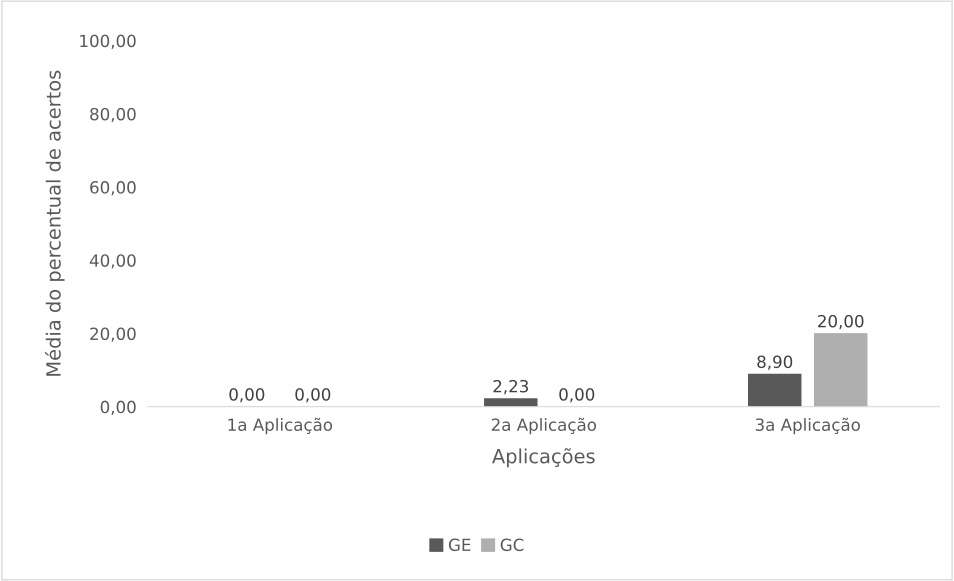  Describe the element at coordinates (774, 363) in the screenshot. I see `data-label: 8,90` at that location.